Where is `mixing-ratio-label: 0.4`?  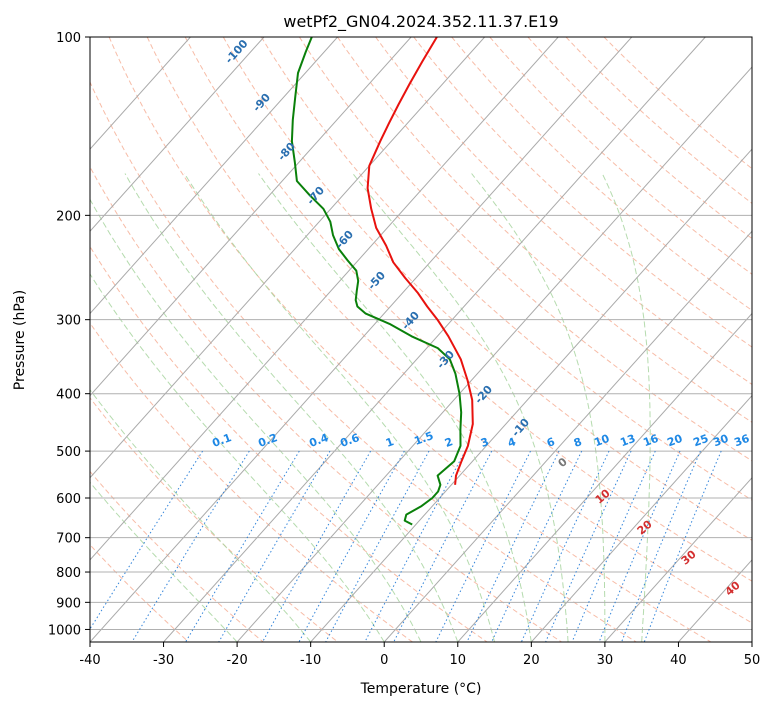 mixing-ratio-label: 0.4 is located at coordinates (318, 440).